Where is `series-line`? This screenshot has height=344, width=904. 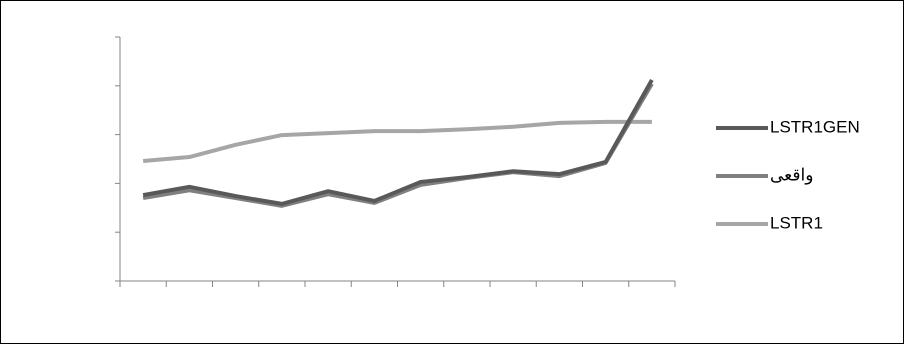
series-line is located at coordinates (397, 141).